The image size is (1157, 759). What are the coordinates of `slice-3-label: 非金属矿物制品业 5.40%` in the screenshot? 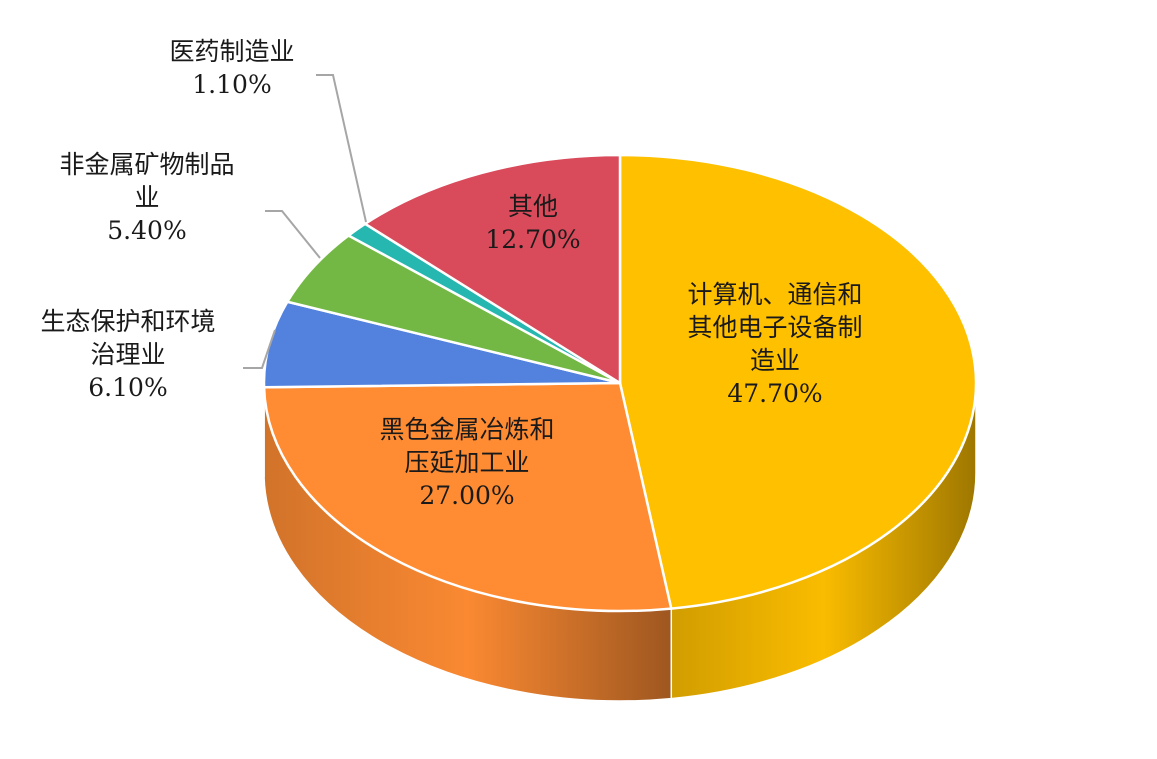 It's located at (146, 197).